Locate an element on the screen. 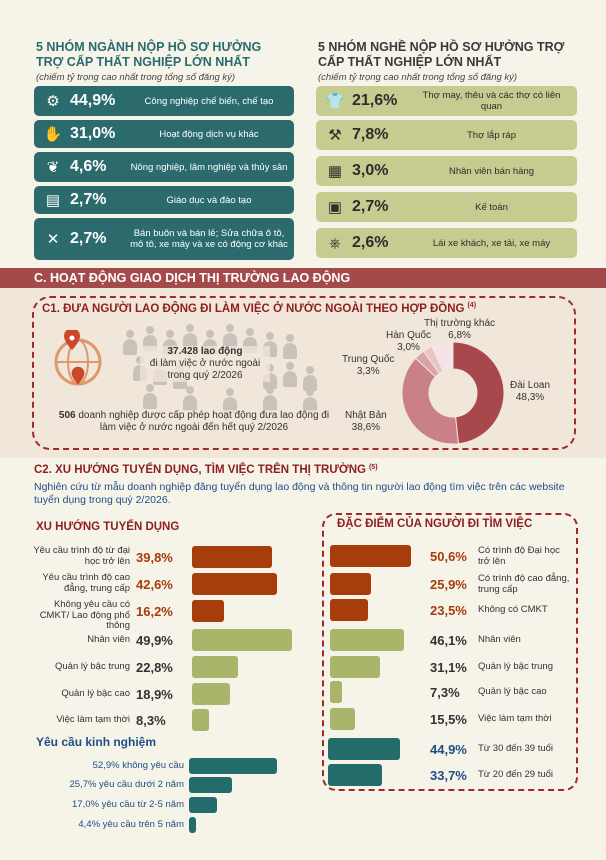  occupation-label: Nhân viên bán hàng is located at coordinates (491, 171).